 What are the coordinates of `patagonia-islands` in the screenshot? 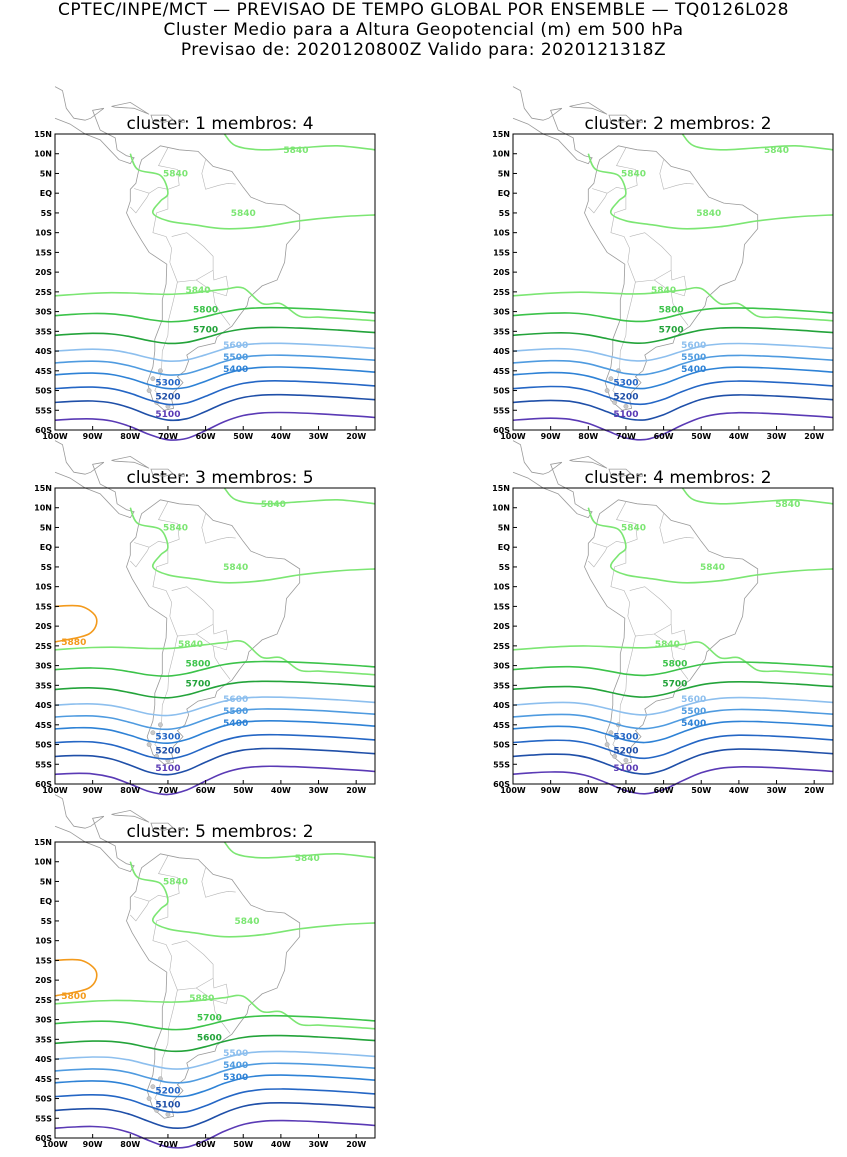 It's located at (158, 742).